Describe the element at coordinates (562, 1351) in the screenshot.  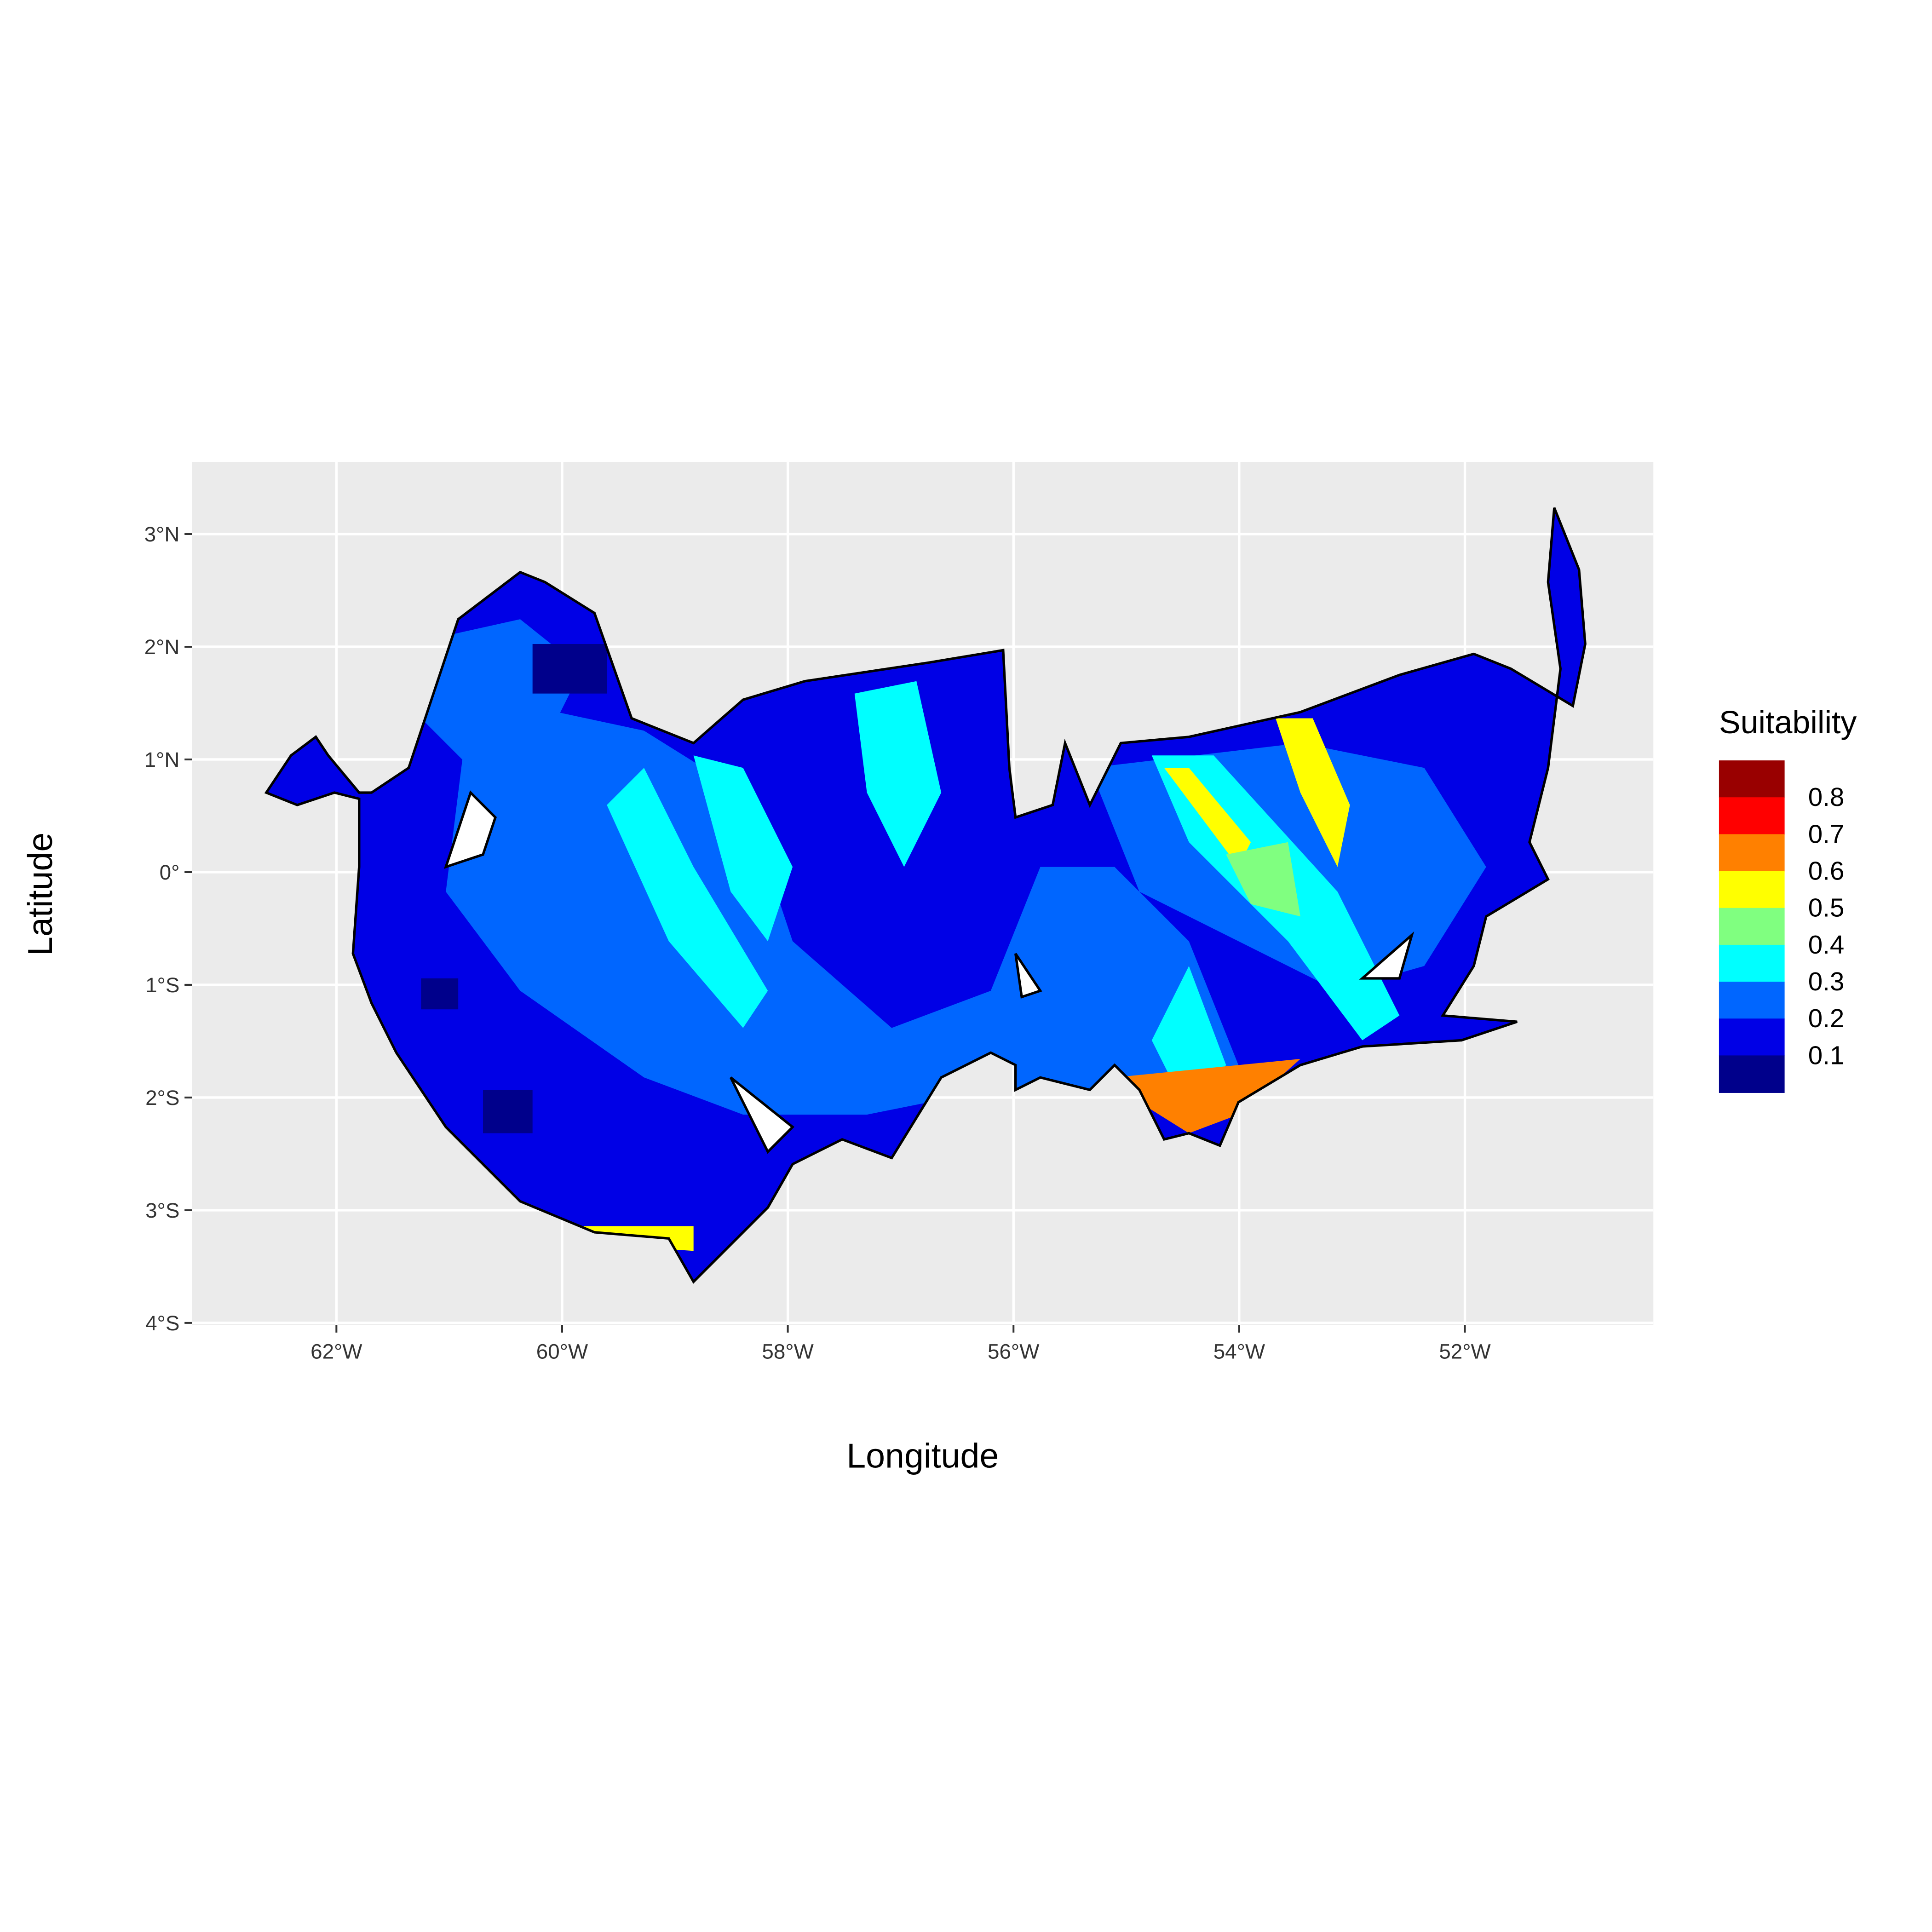
I see `x-tick-label: 60°W` at that location.